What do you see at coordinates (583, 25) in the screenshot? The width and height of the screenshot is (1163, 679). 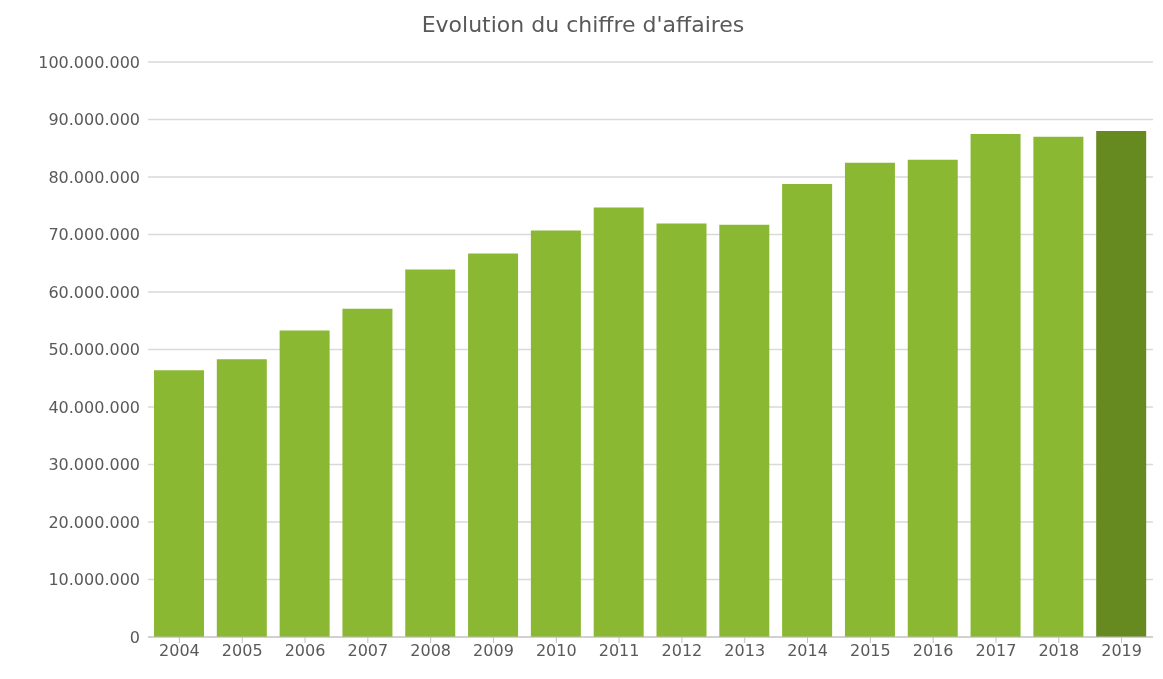 I see `chart-title: Evolution du chiffre d'affaires` at bounding box center [583, 25].